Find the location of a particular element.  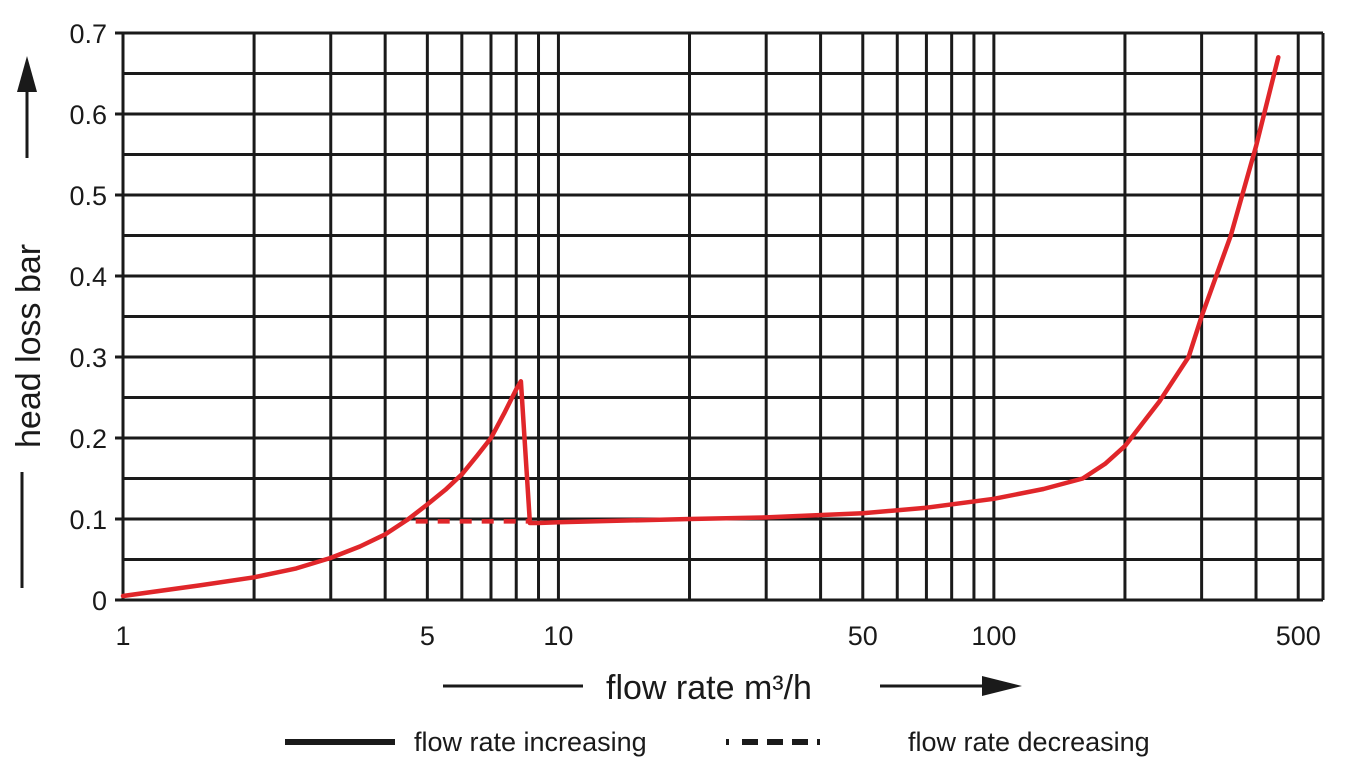

legend-label-increasing: flow rate increasing is located at coordinates (530, 742).